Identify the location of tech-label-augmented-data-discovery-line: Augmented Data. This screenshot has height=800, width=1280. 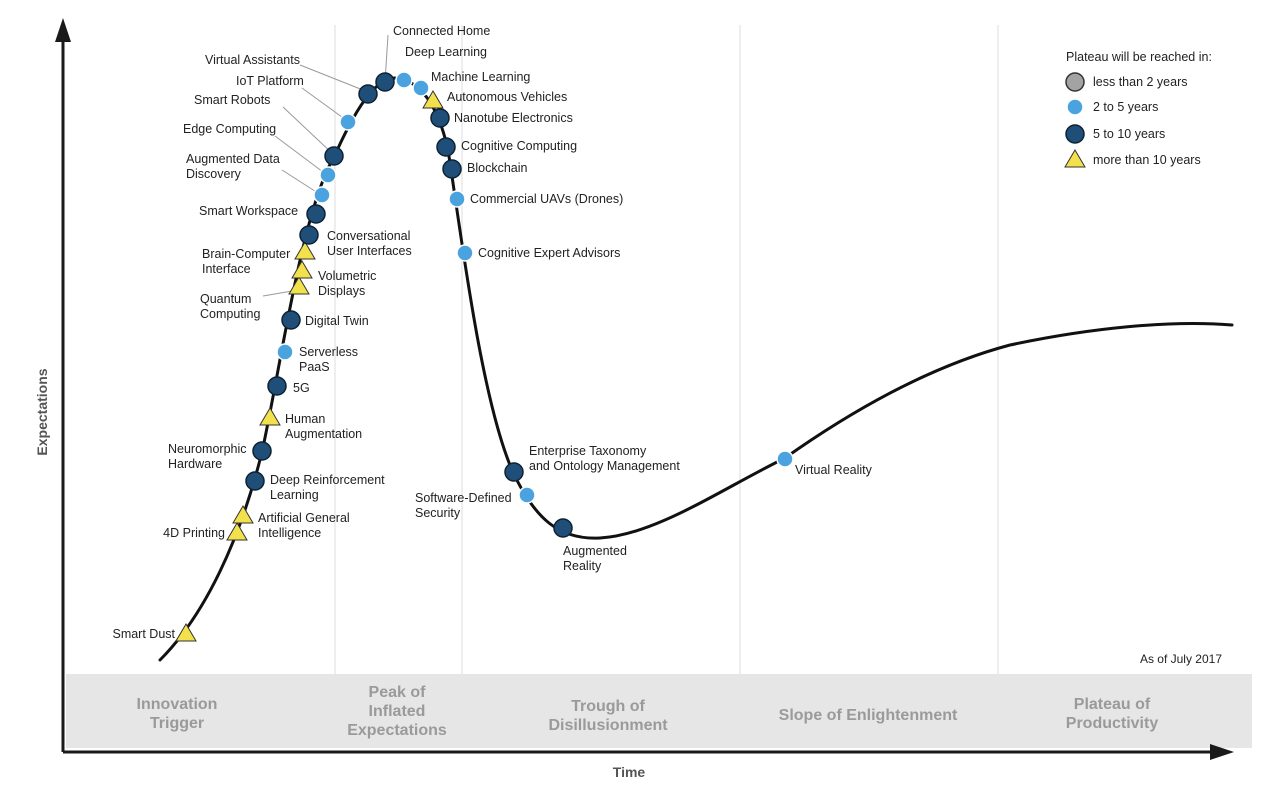
(233, 159).